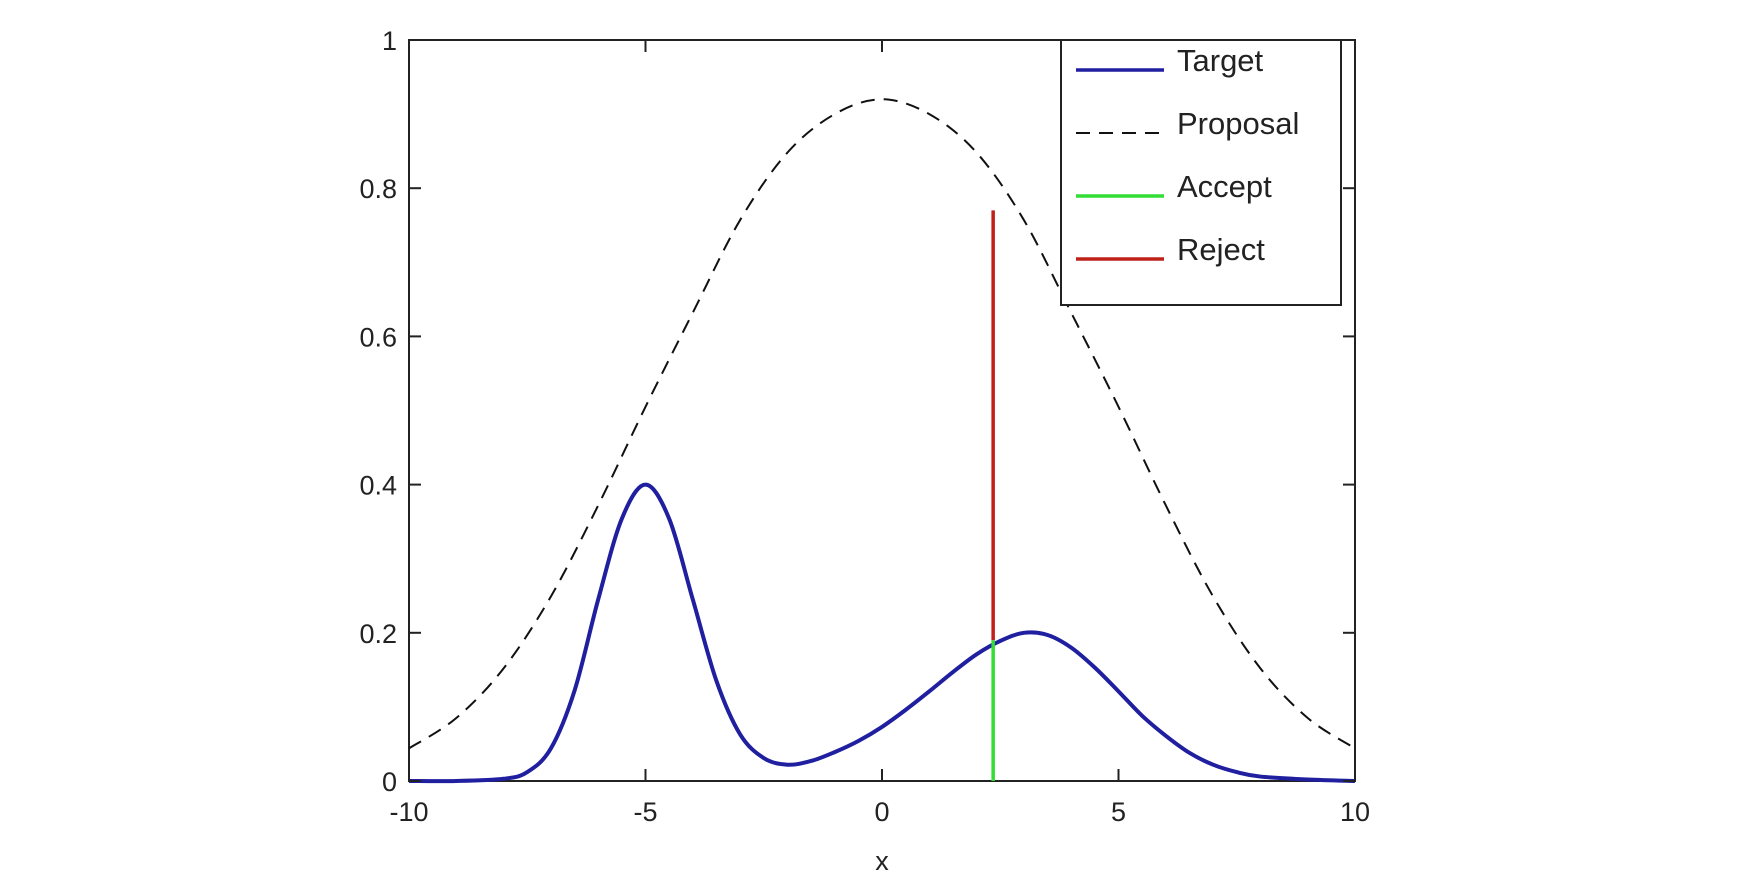 Image resolution: width=1758 pixels, height=882 pixels. What do you see at coordinates (389, 41) in the screenshot?
I see `y-tick-label: 1` at bounding box center [389, 41].